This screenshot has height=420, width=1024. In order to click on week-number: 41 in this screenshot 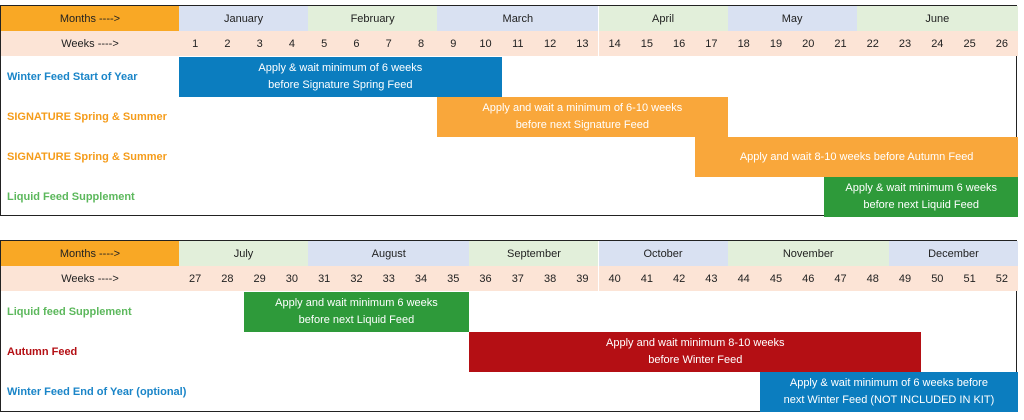, I will do `click(647, 278)`.